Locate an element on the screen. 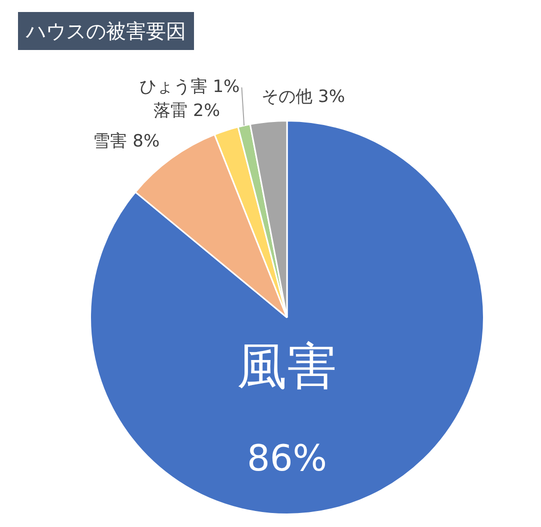  data-label: 86% is located at coordinates (287, 459).